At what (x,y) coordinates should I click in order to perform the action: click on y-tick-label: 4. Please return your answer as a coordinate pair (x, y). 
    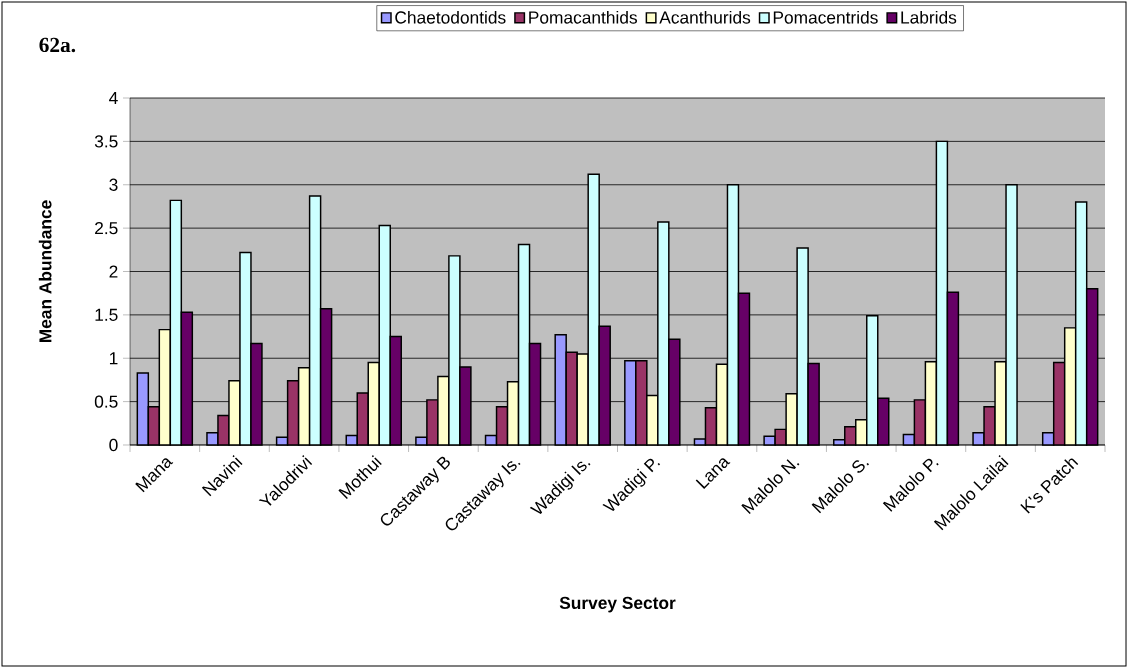
    Looking at the image, I should click on (113, 98).